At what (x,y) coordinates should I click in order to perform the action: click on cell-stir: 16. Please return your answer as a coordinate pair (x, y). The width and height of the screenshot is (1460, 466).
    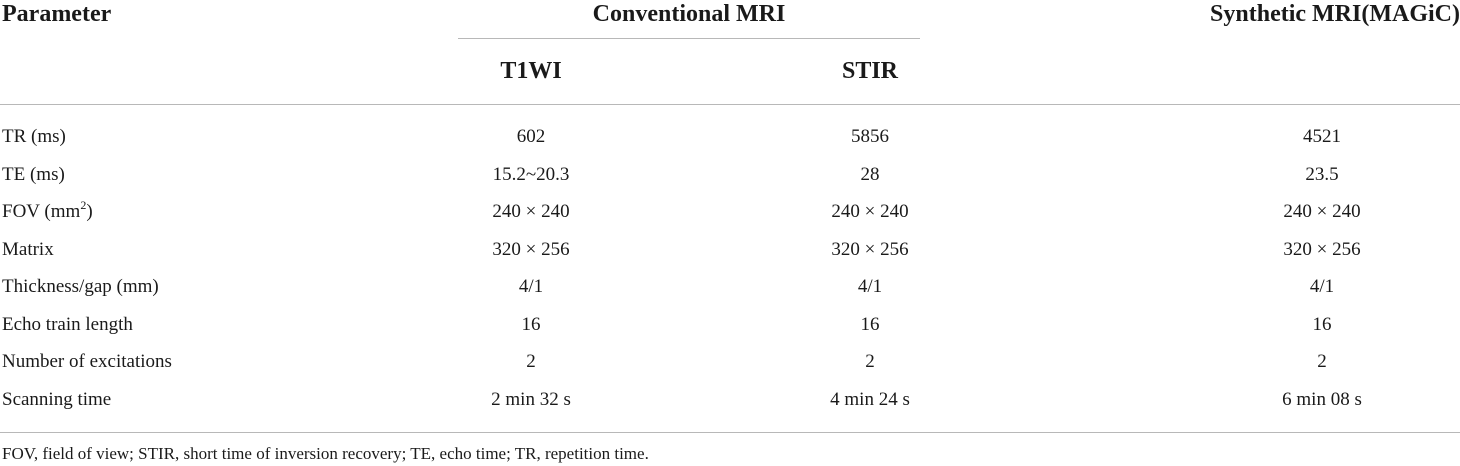
    Looking at the image, I should click on (870, 324).